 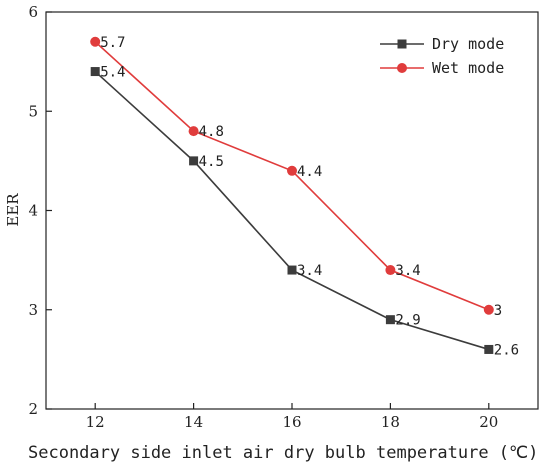 What do you see at coordinates (112, 73) in the screenshot?
I see `data-label-dry-mode: 5.4` at bounding box center [112, 73].